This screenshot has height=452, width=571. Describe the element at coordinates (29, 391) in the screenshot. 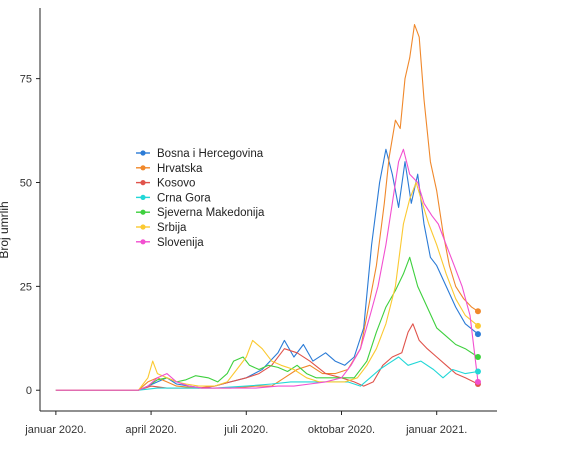

I see `y-tick-label: 0` at that location.